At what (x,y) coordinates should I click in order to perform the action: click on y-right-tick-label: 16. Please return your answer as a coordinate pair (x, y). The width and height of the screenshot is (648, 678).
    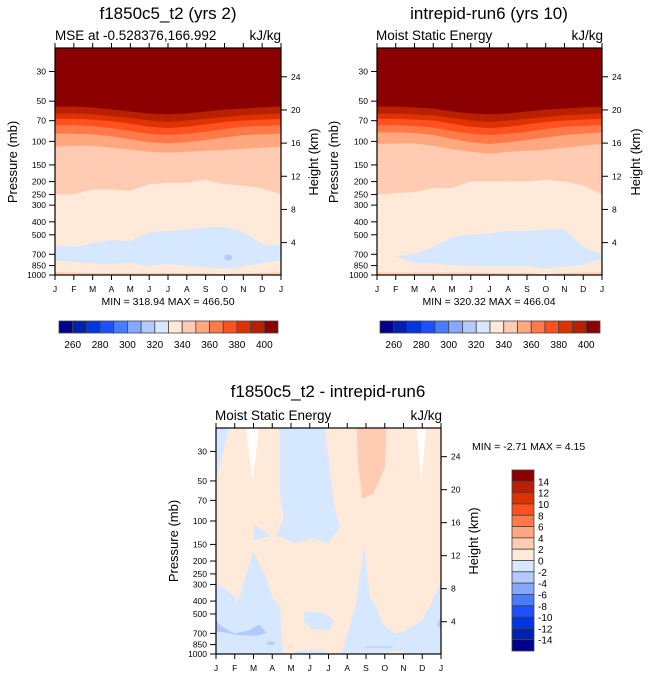
    Looking at the image, I should click on (296, 143).